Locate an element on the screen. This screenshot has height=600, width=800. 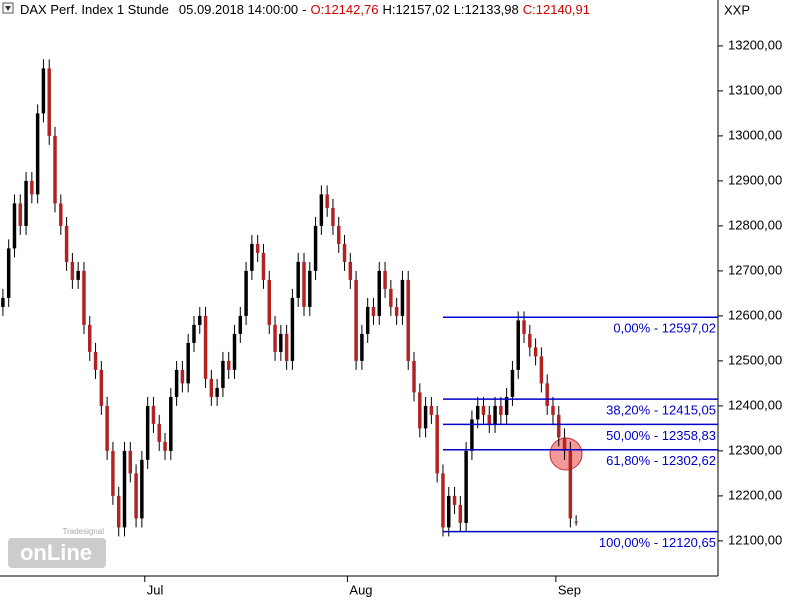
x-tick-label: Jul is located at coordinates (155, 589).